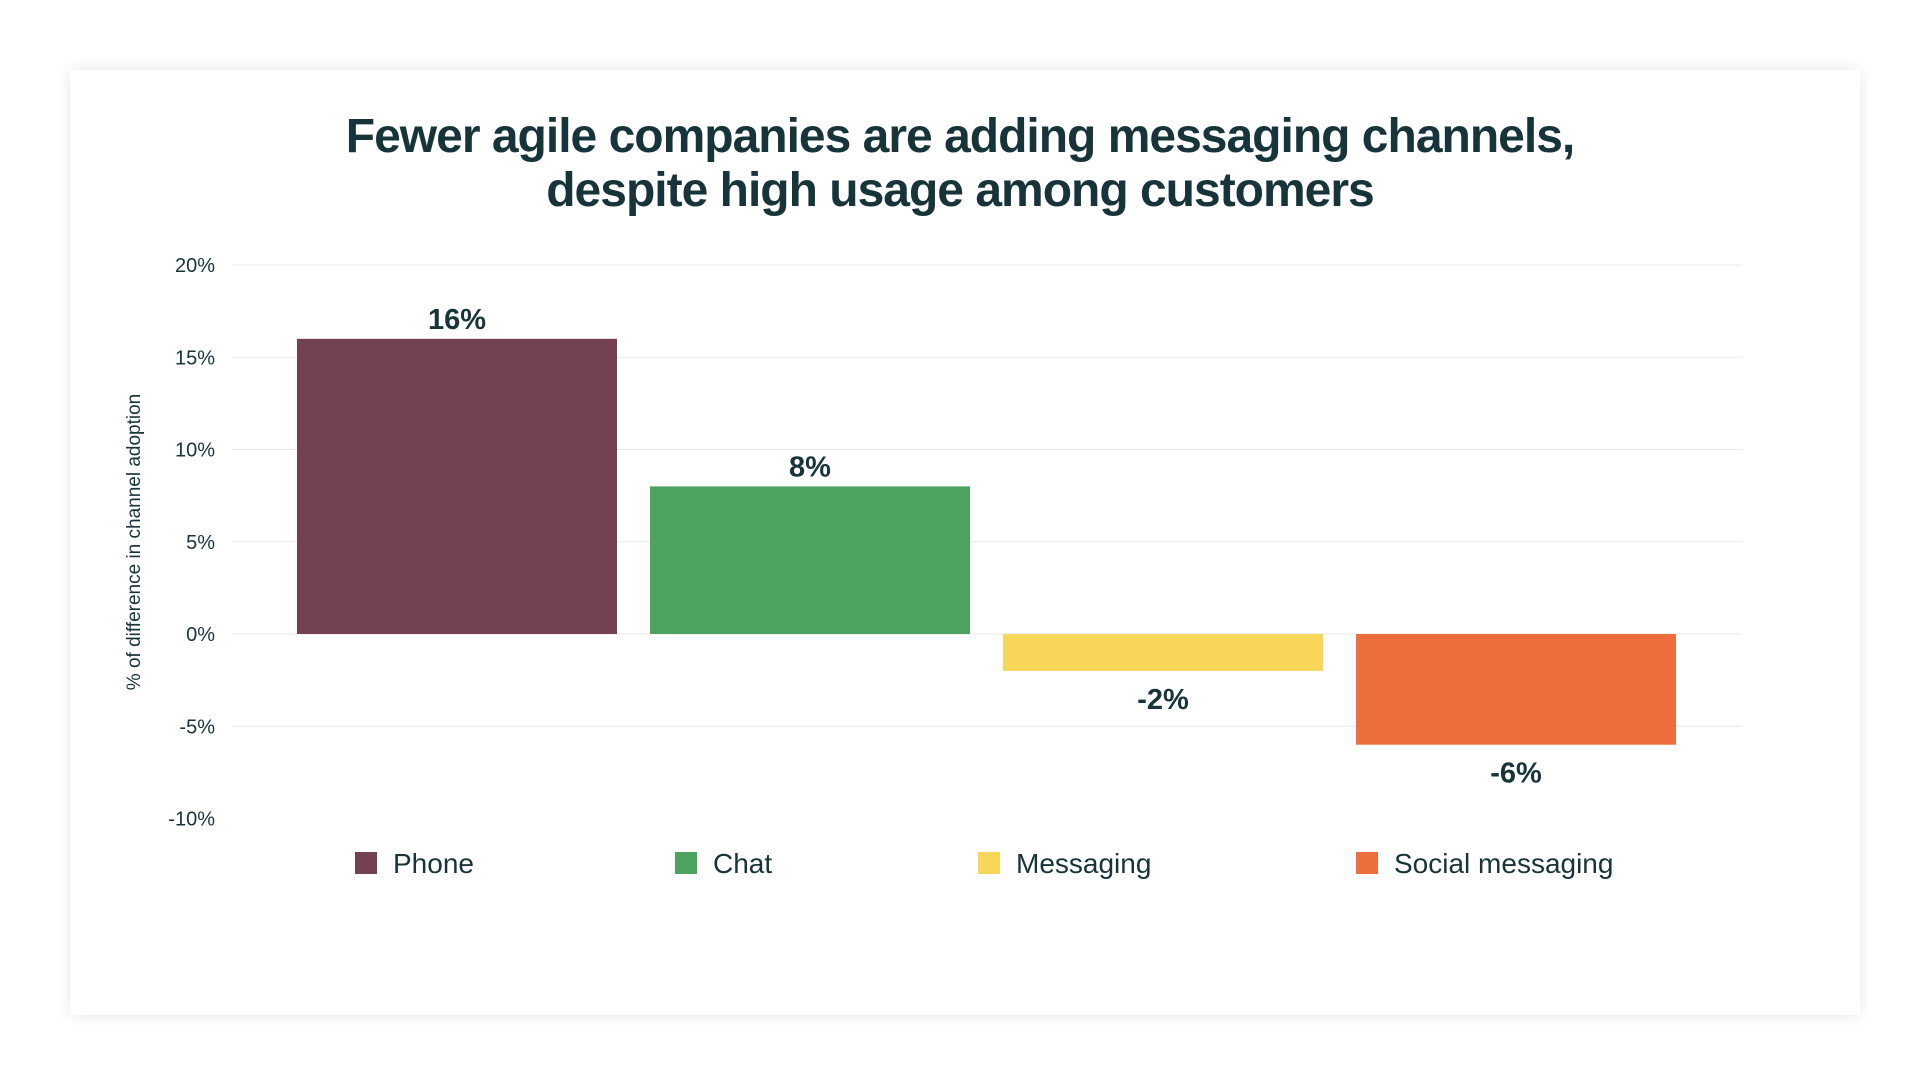 The image size is (1920, 1080). I want to click on y-tick-label: -10%, so click(191, 820).